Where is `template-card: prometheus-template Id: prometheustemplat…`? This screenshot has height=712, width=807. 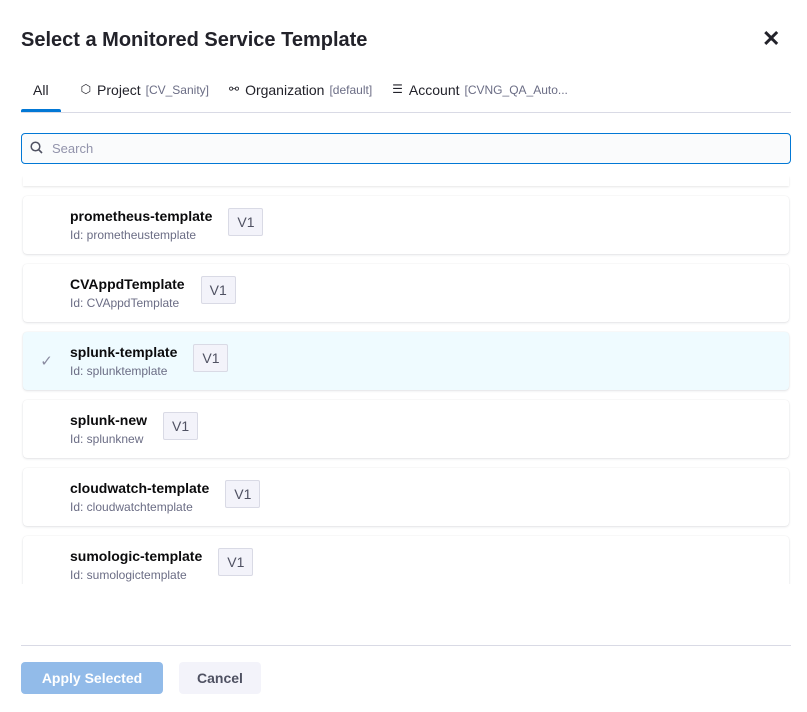 template-card: prometheus-template Id: prometheustemplat… is located at coordinates (406, 225).